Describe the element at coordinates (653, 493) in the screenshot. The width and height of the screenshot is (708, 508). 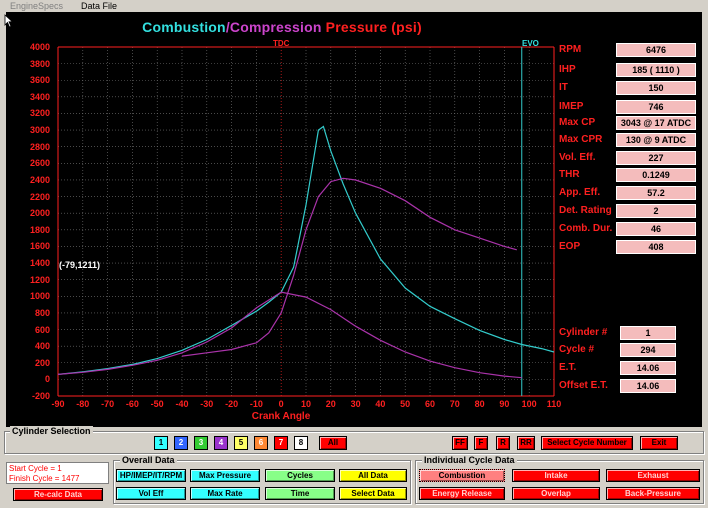
I see `back-pressure-button: Back-Pressure` at that location.